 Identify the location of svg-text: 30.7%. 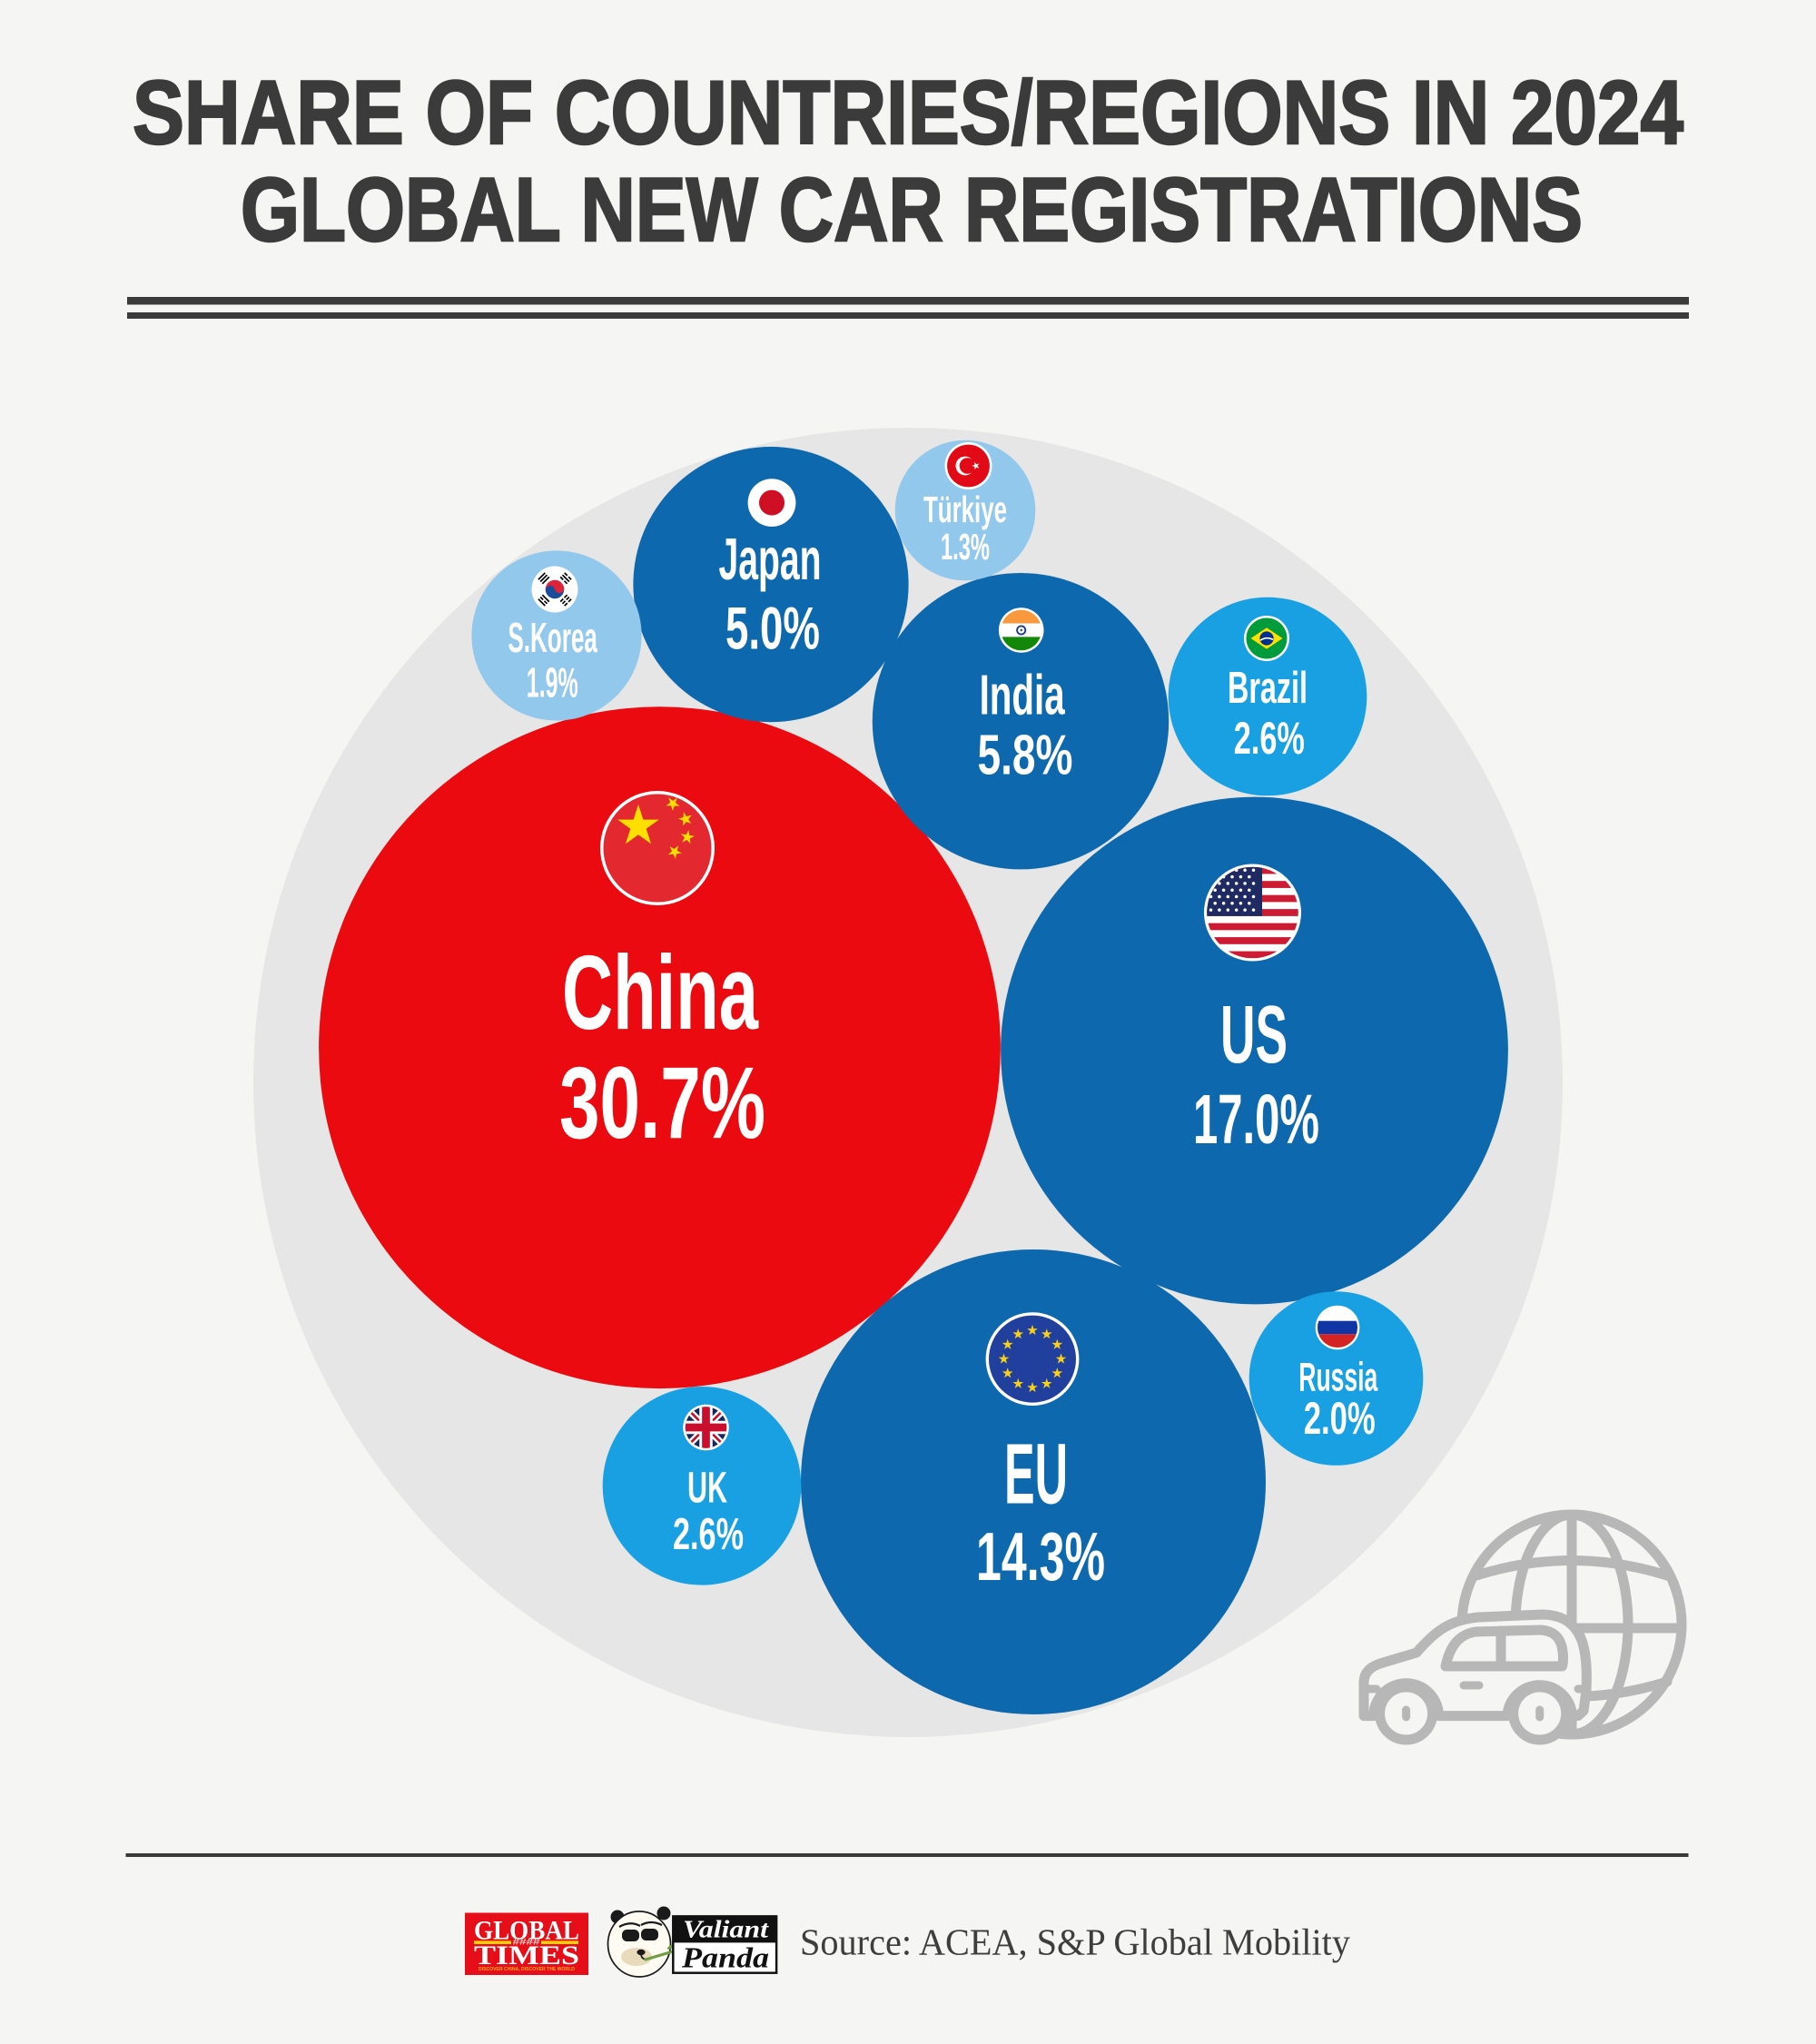
(662, 1103).